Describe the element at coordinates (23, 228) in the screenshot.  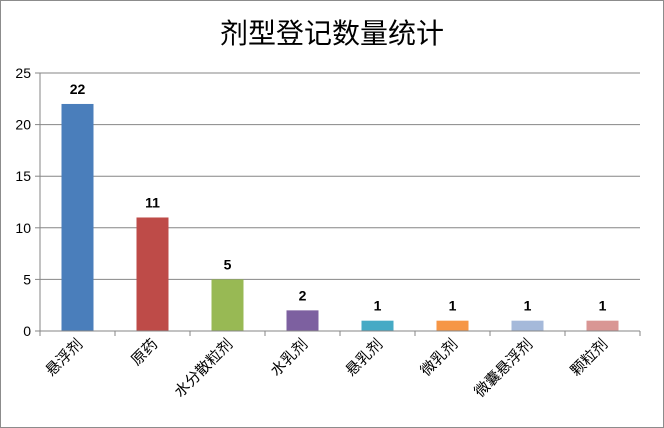
I see `y-tick-label: 10` at that location.